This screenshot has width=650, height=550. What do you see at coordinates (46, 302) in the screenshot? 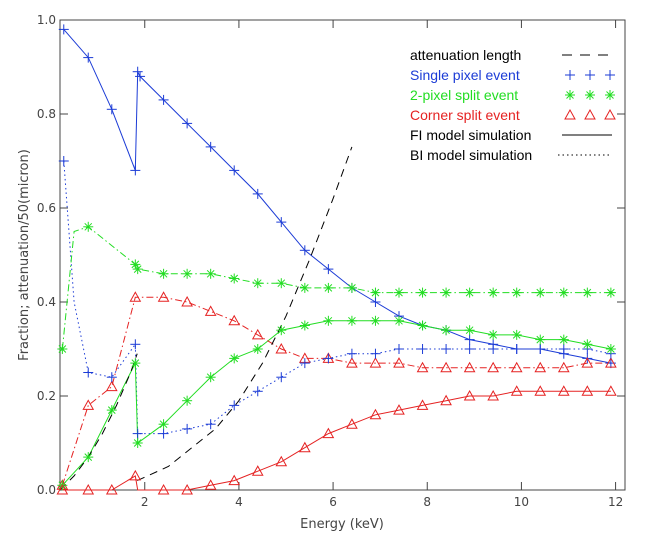
I see `y-tick-label: 0.4` at bounding box center [46, 302].